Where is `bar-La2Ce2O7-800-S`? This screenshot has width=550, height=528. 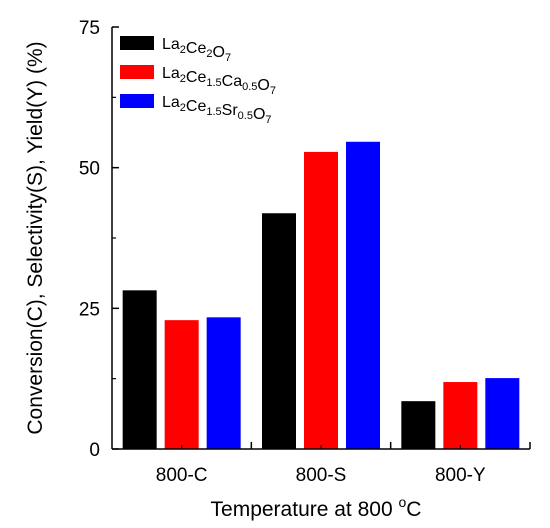 bar-La2Ce2O7-800-S is located at coordinates (279, 331).